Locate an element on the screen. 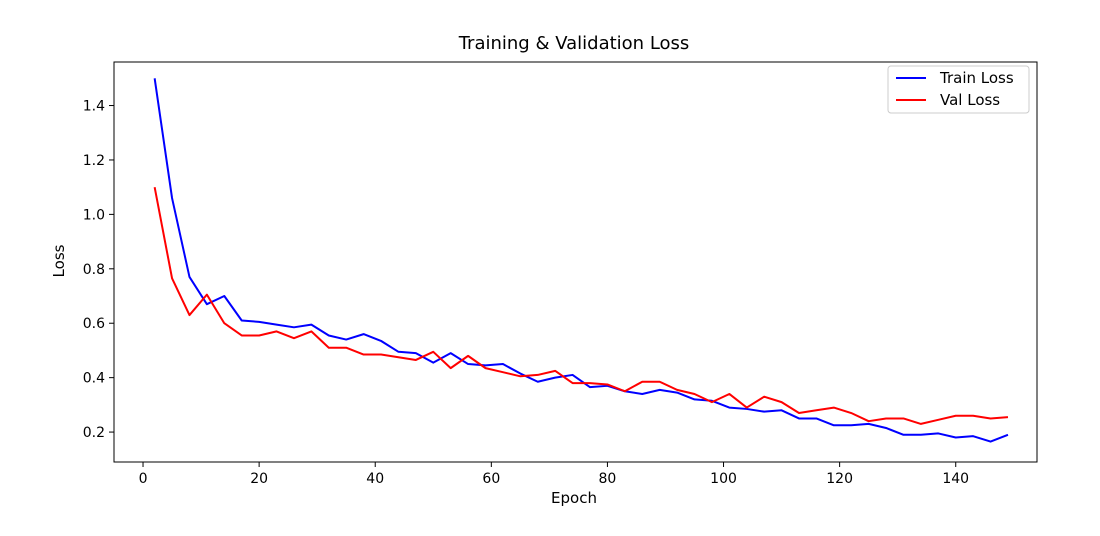 The width and height of the screenshot is (1100, 536). y-tick-label: 1.0 is located at coordinates (94, 215).